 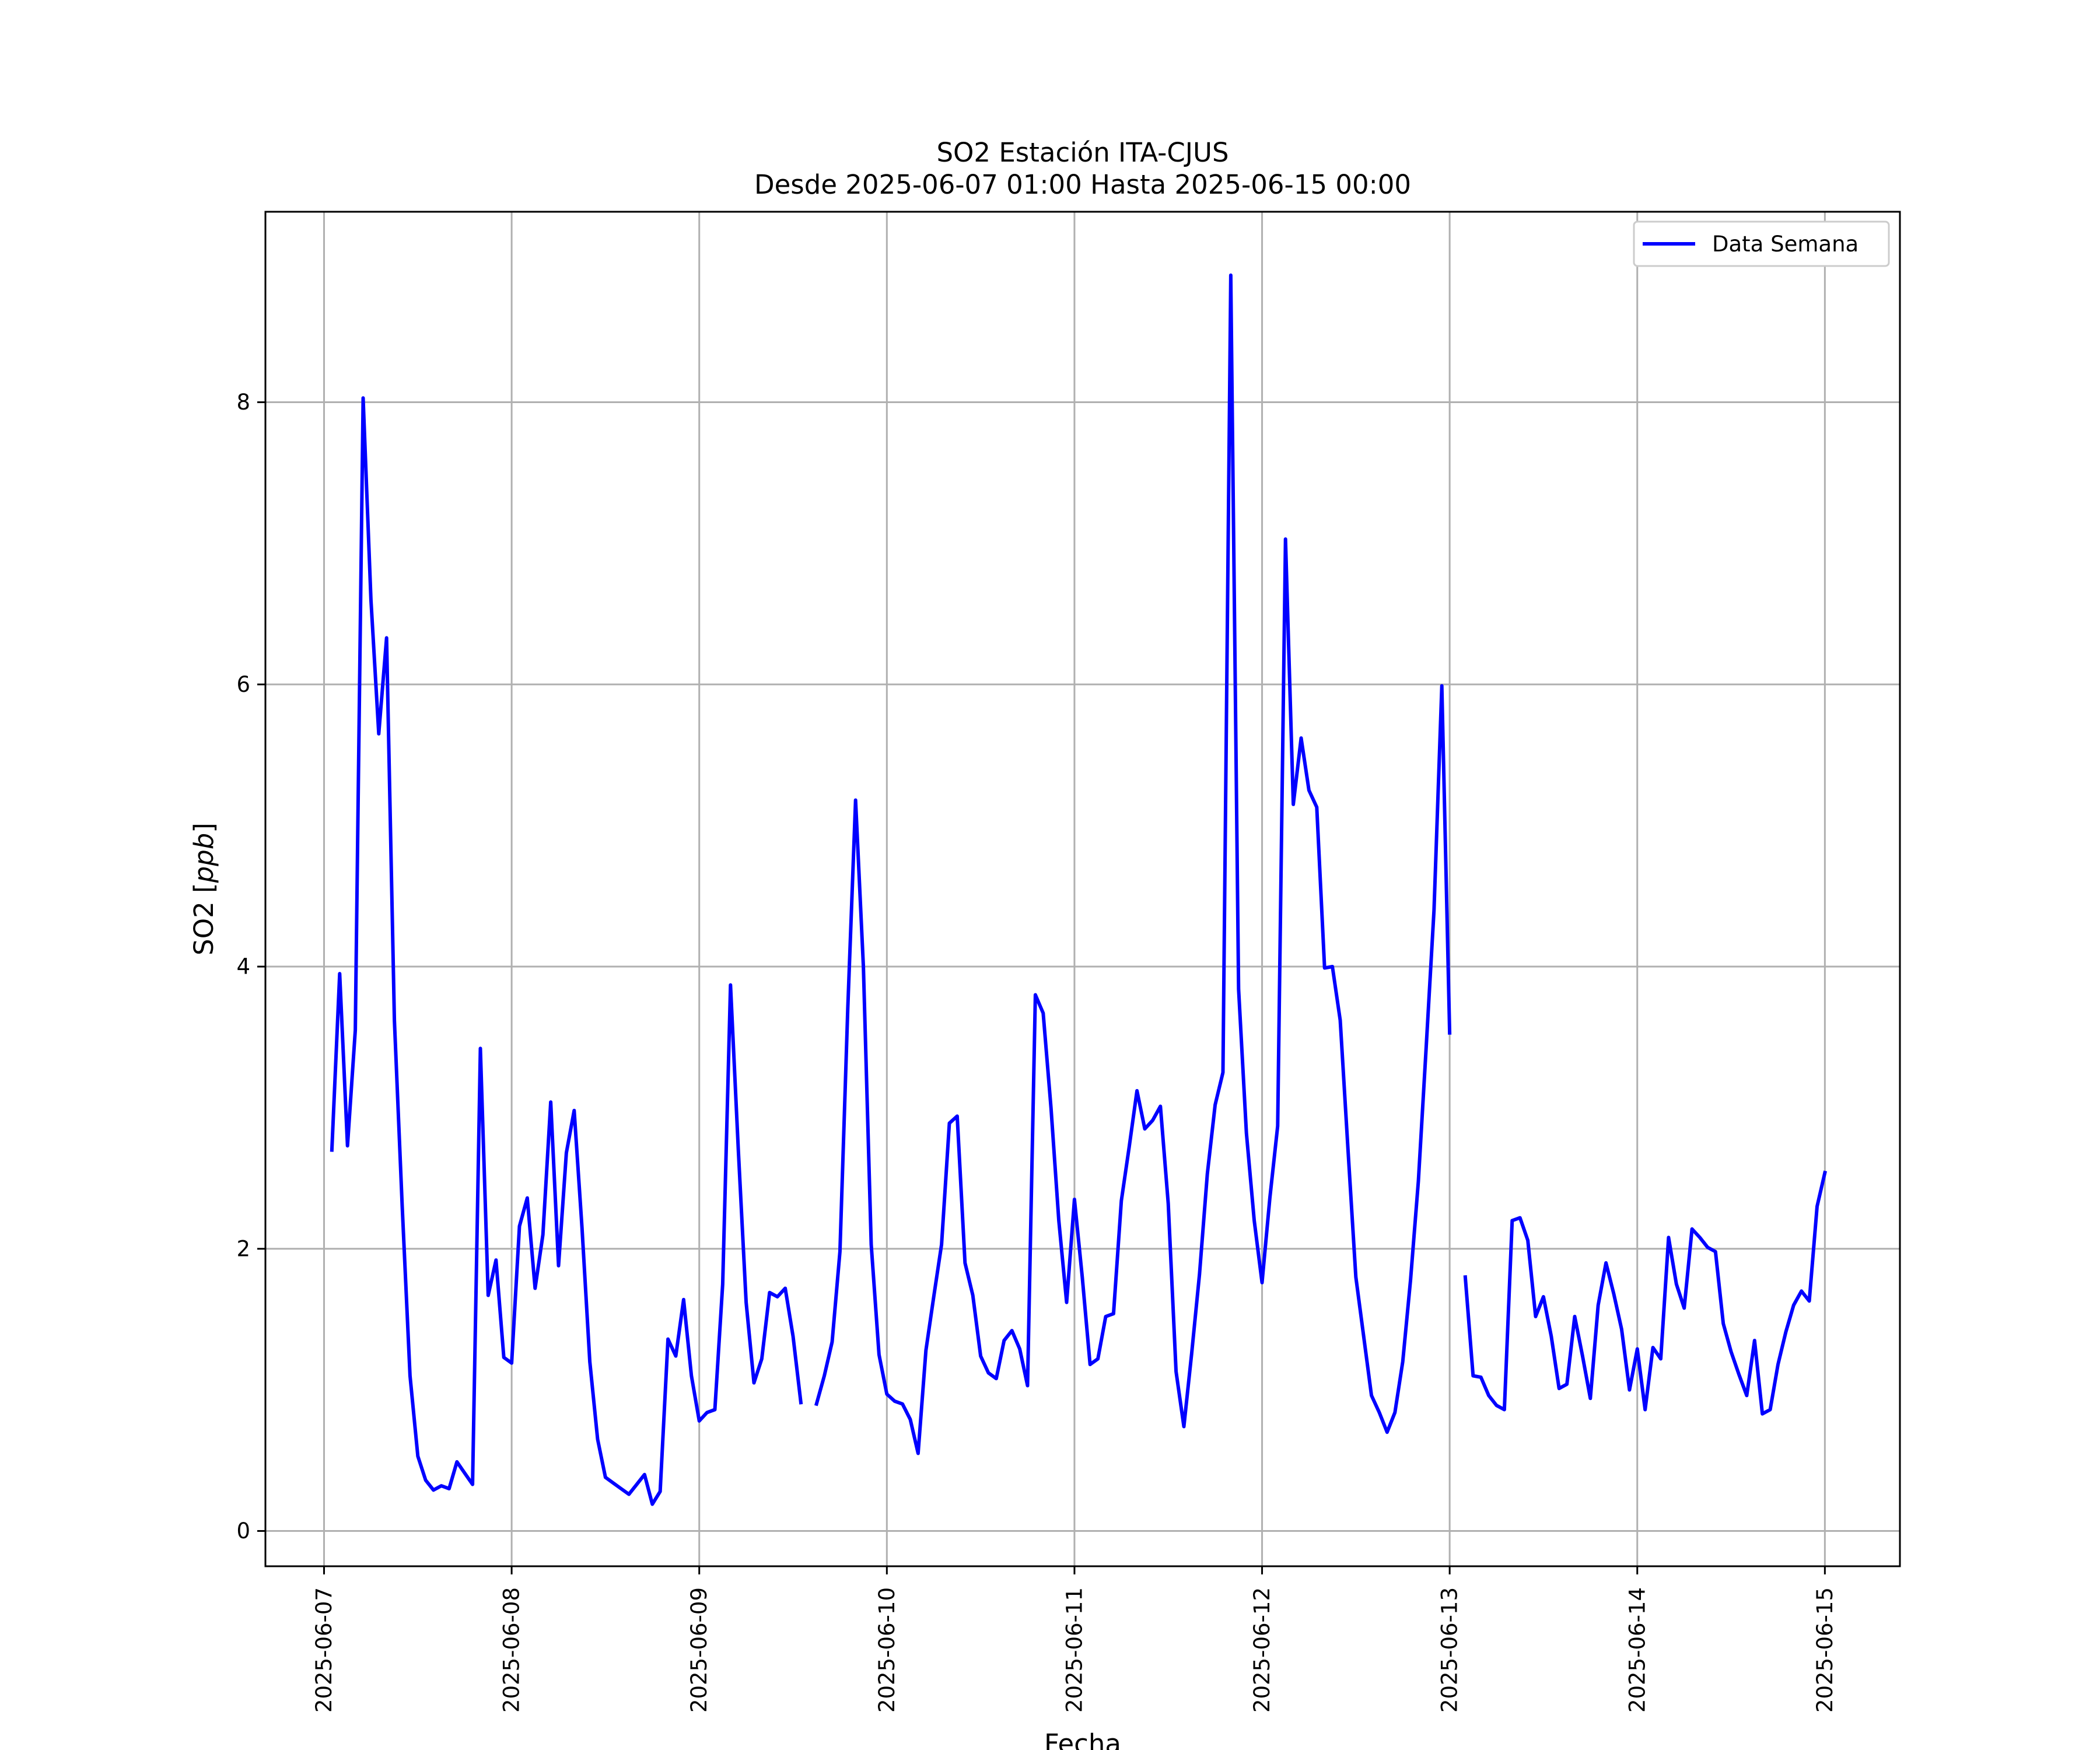 What do you see at coordinates (1449, 1650) in the screenshot?
I see `x-tick-label: 2025-06-13` at bounding box center [1449, 1650].